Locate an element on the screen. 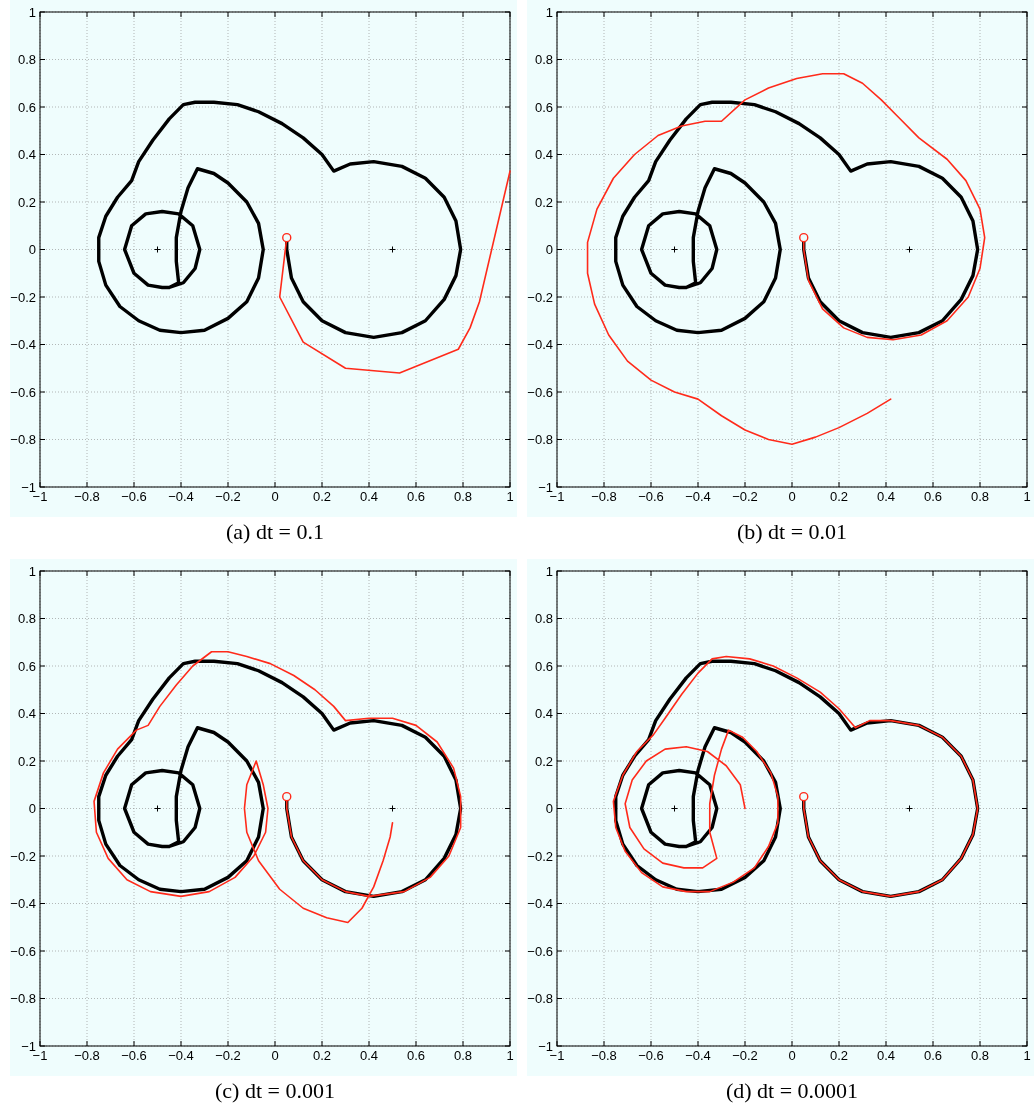 The width and height of the screenshot is (1034, 1119). text: (c) dt = 0.001 is located at coordinates (275, 1090).